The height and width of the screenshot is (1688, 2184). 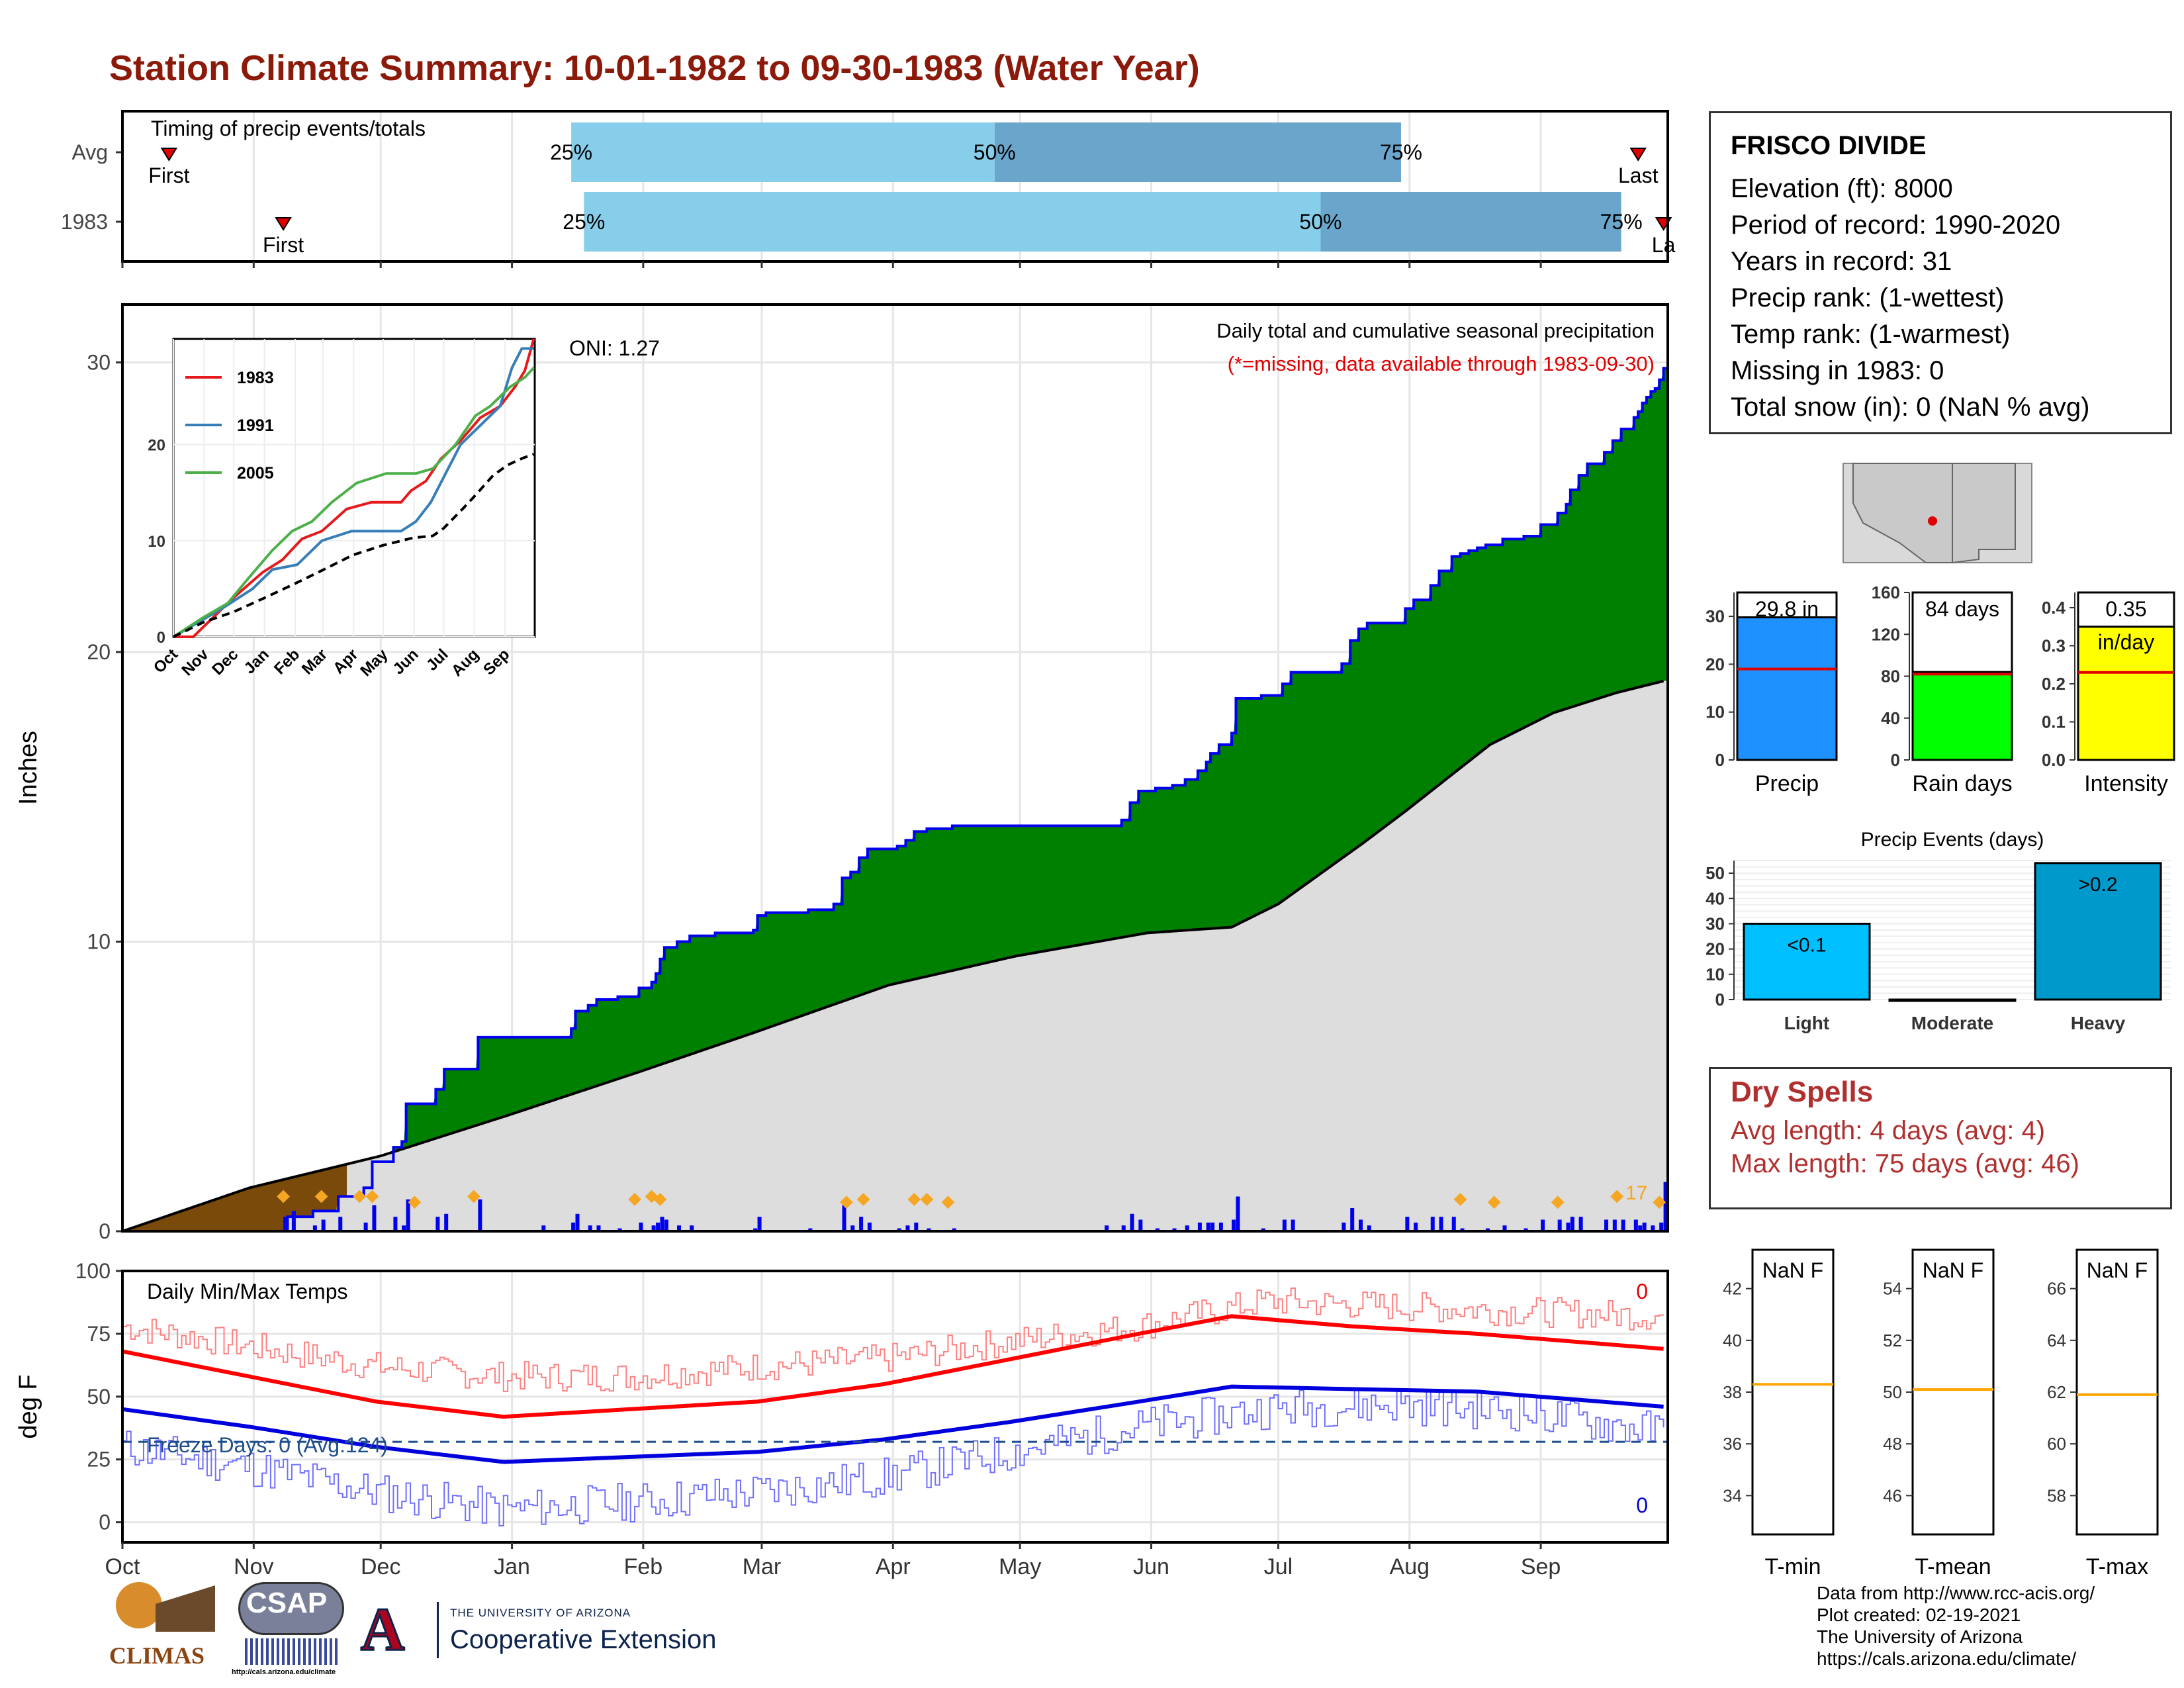 I want to click on first-event-marker, so click(x=169, y=155).